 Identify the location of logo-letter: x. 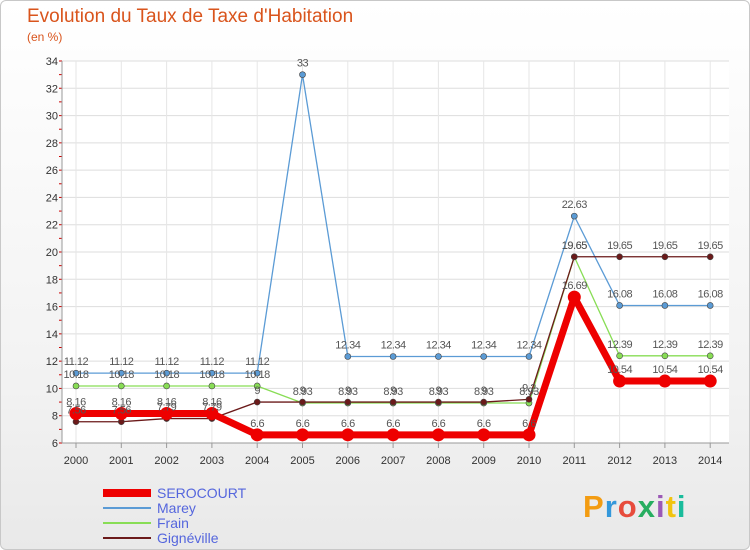
(646, 506).